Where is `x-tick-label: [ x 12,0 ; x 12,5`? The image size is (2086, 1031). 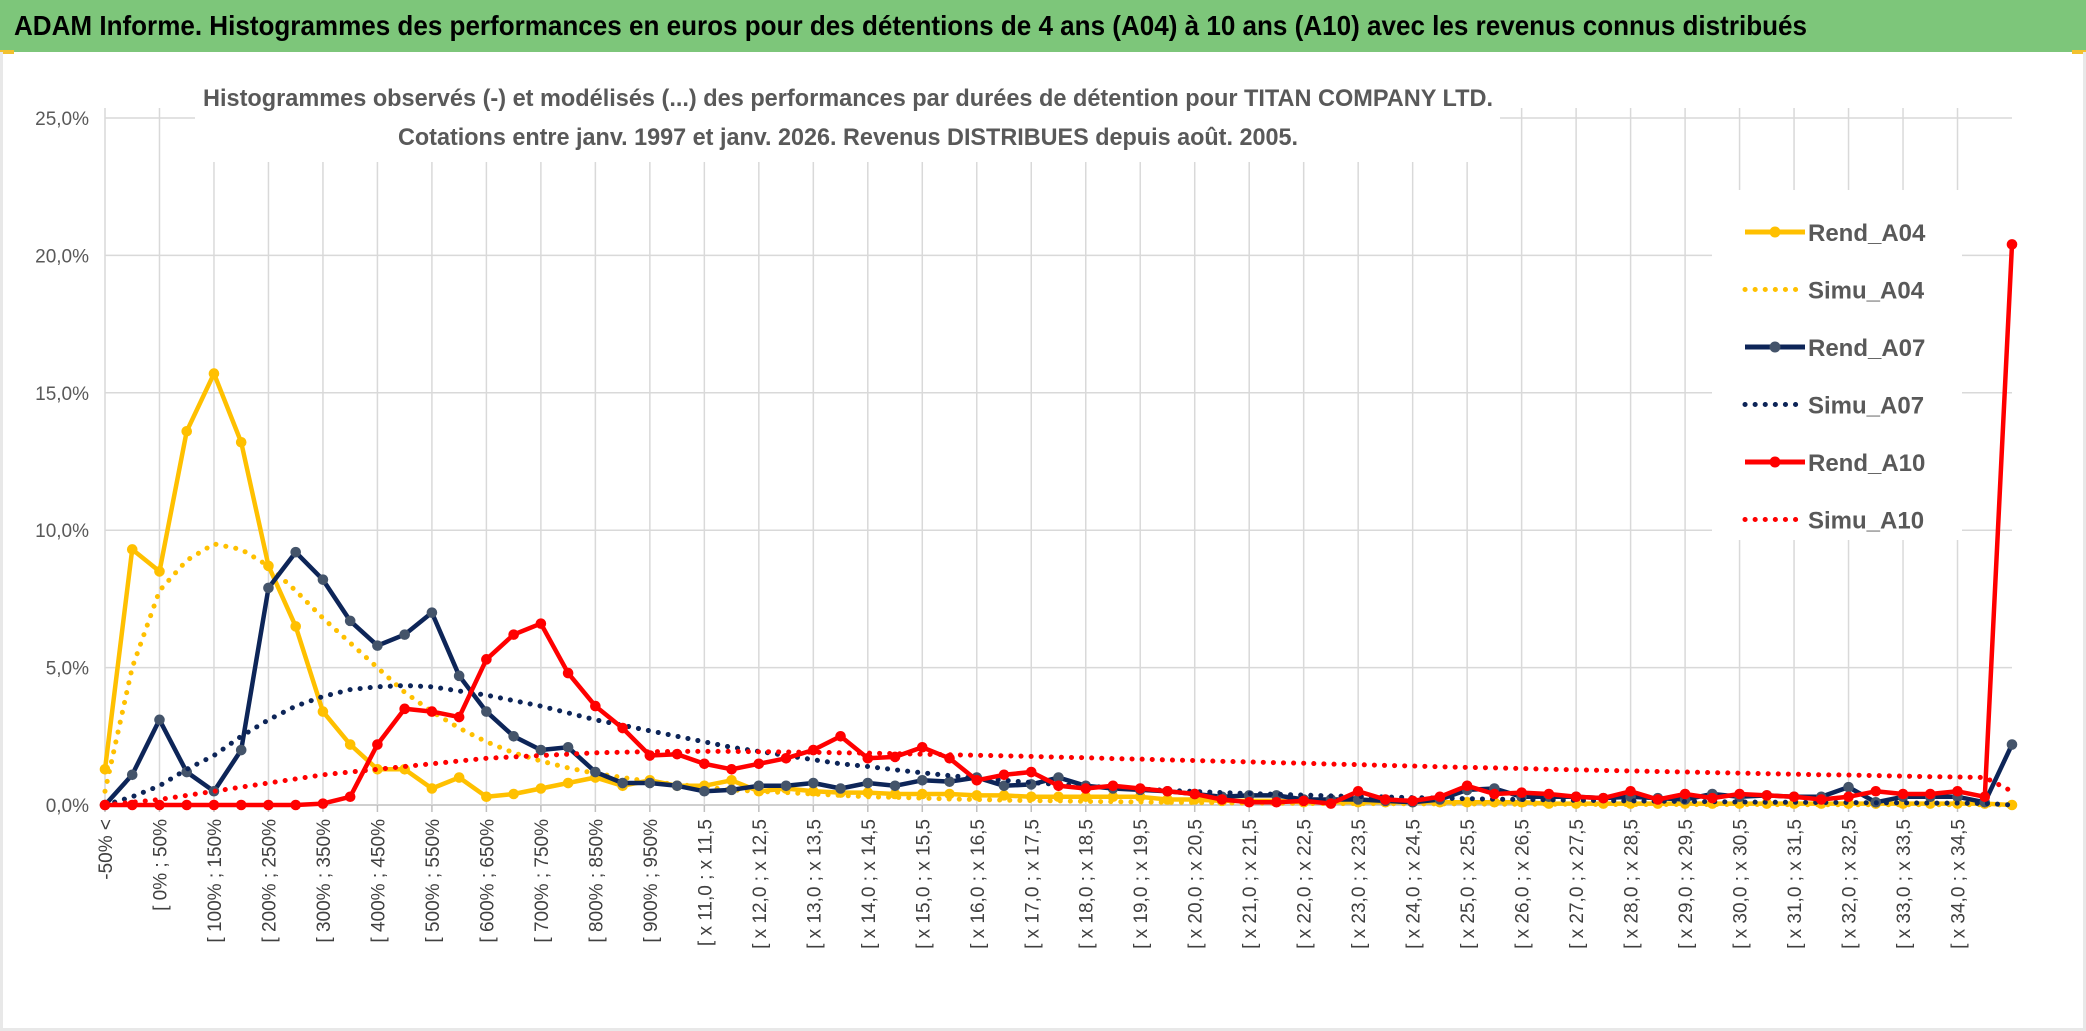
x-tick-label: [ x 12,0 ; x 12,5 is located at coordinates (760, 884).